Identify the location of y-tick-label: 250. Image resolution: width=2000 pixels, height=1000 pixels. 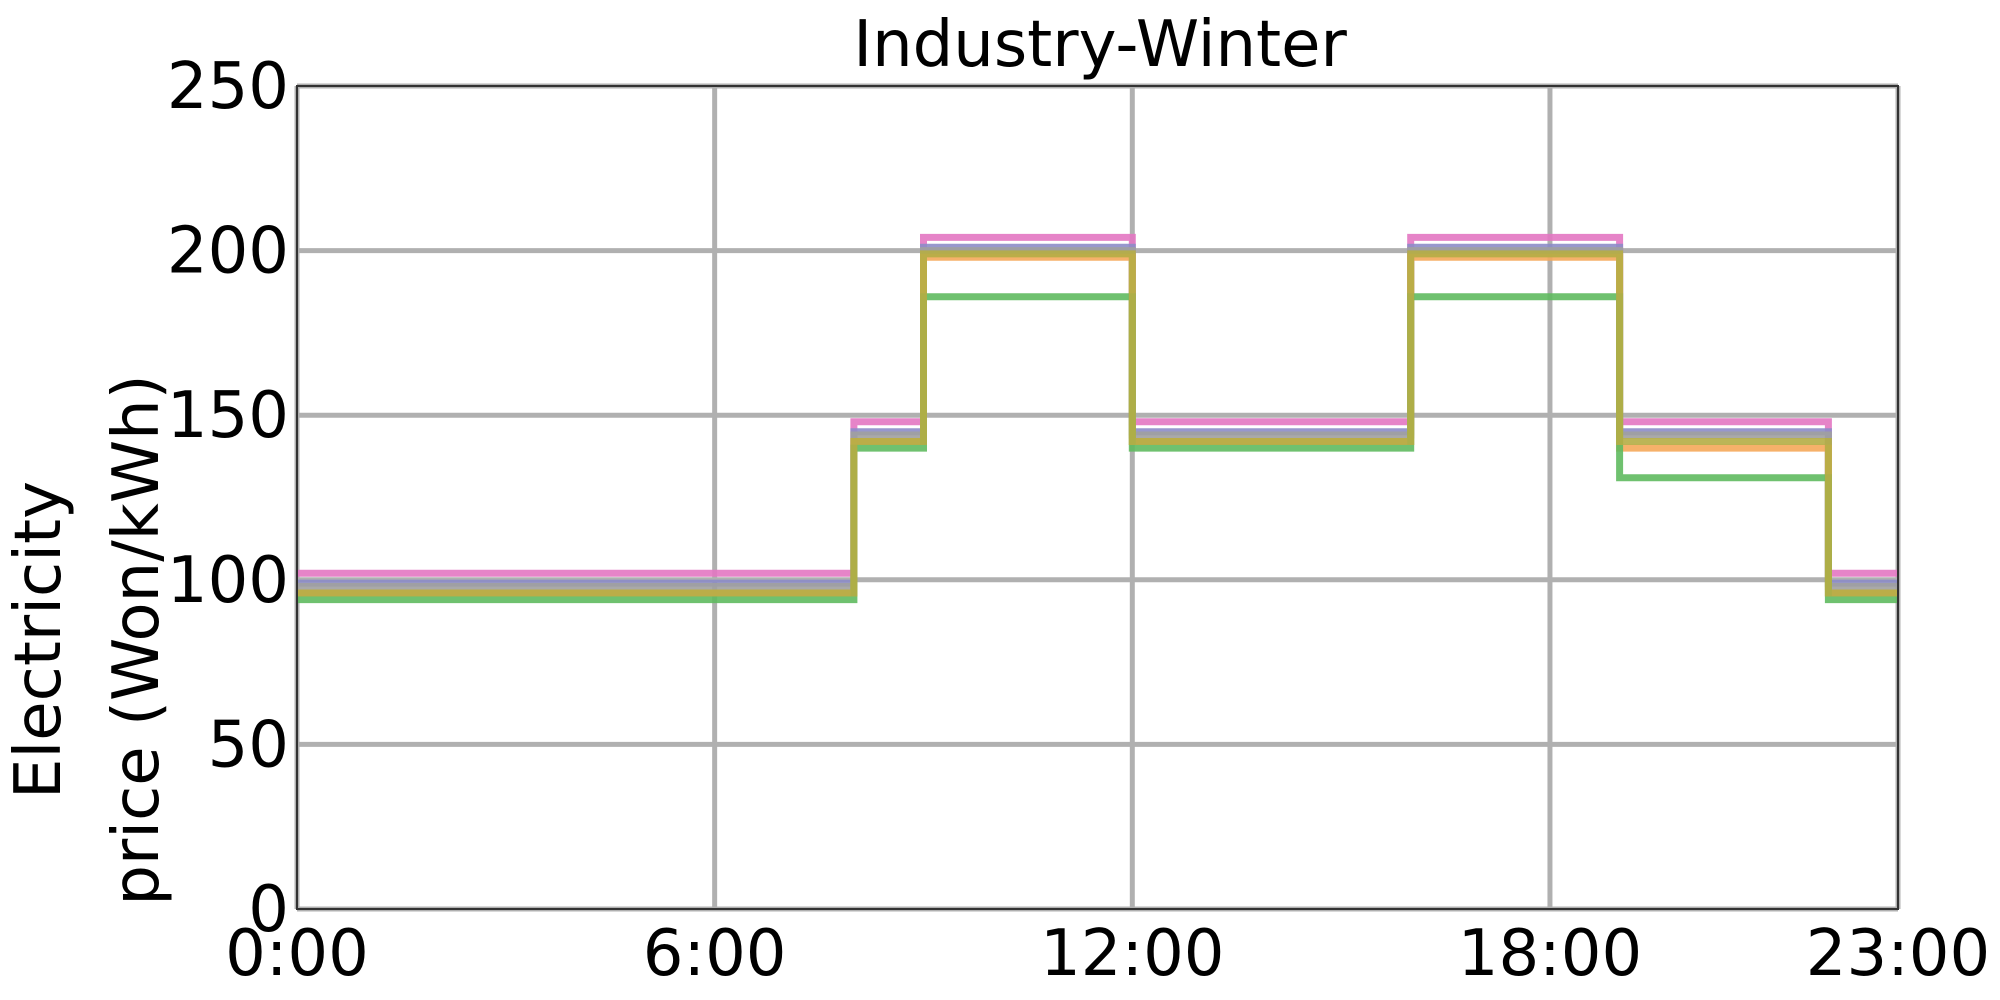
(228, 87).